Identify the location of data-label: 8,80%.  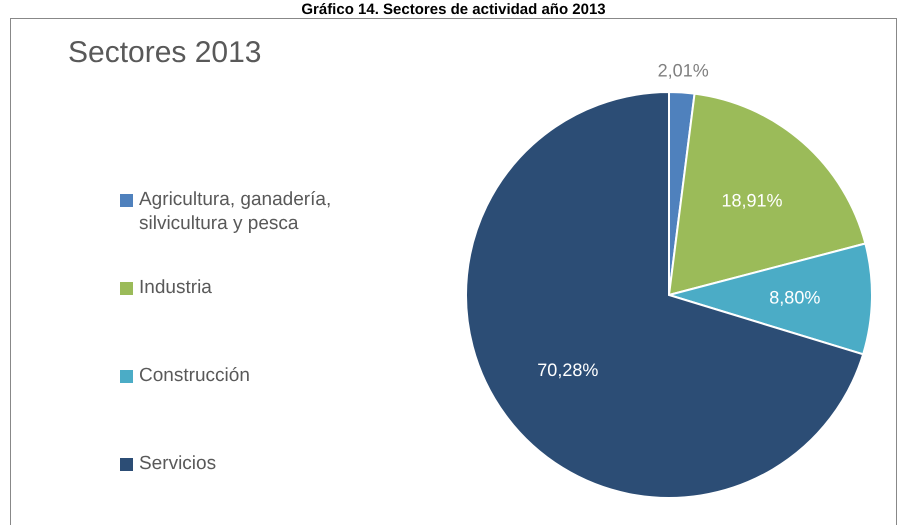
(794, 298).